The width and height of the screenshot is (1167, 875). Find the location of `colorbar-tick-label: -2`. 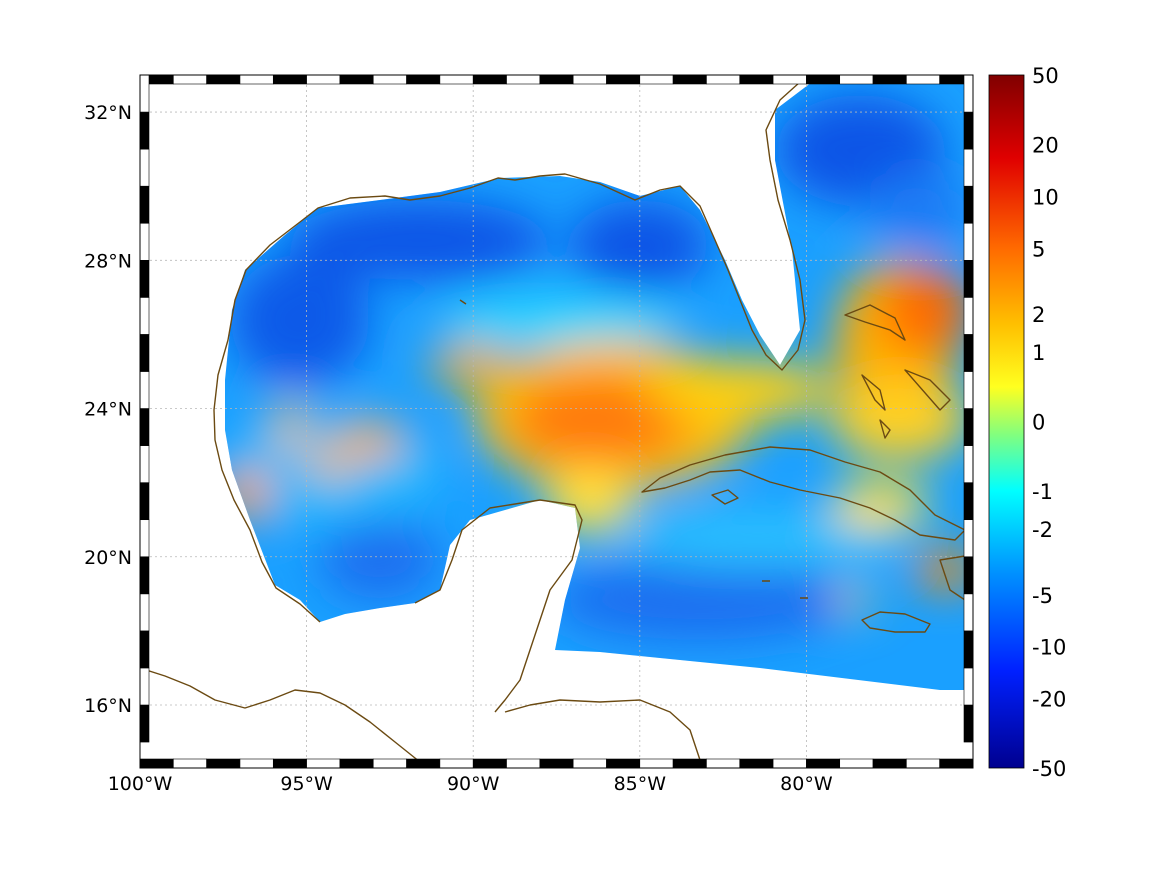

colorbar-tick-label: -2 is located at coordinates (1042, 530).